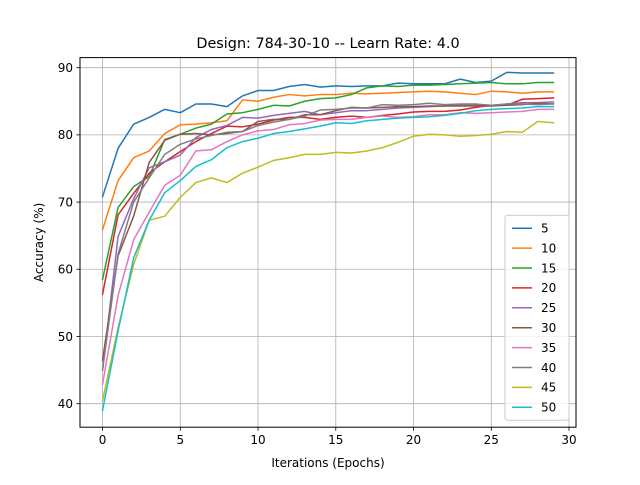  Describe the element at coordinates (548, 248) in the screenshot. I see `legend-label-10: 10` at that location.